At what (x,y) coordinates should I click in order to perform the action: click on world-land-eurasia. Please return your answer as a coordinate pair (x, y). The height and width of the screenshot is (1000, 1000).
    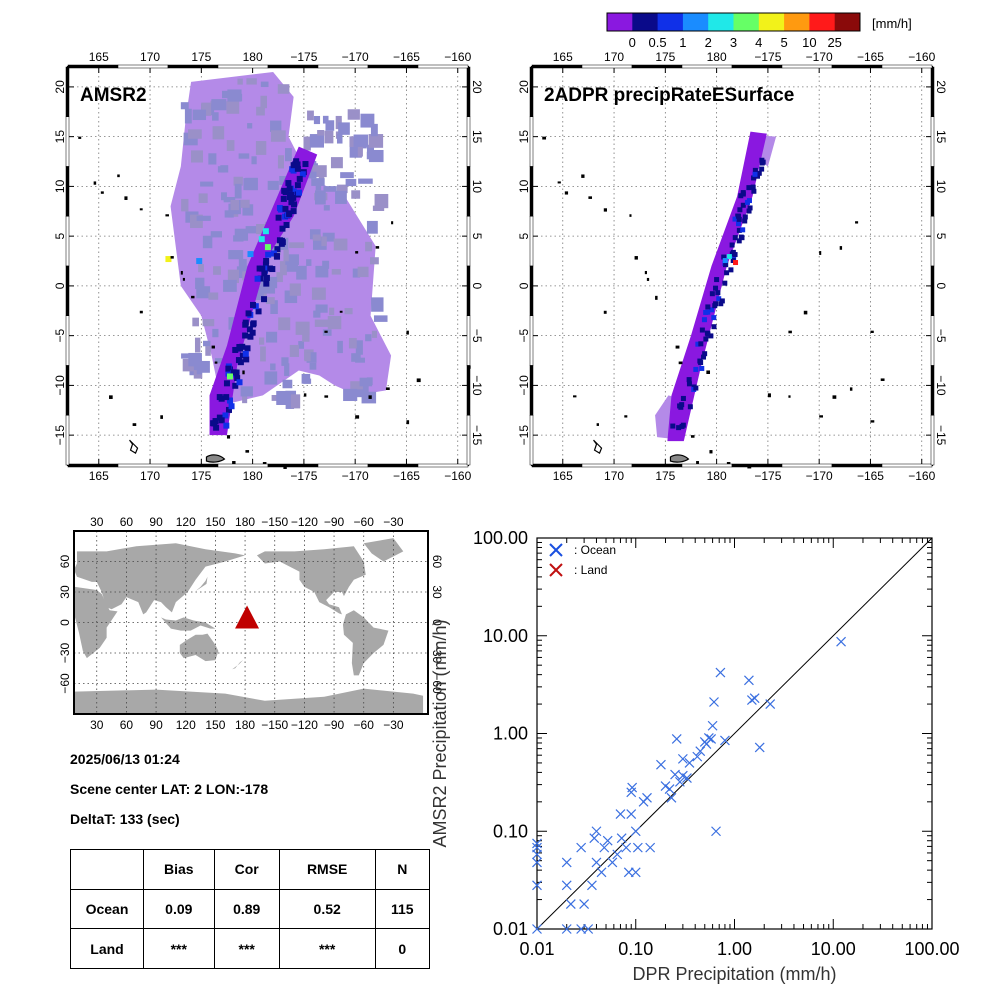
    Looking at the image, I should click on (160, 579).